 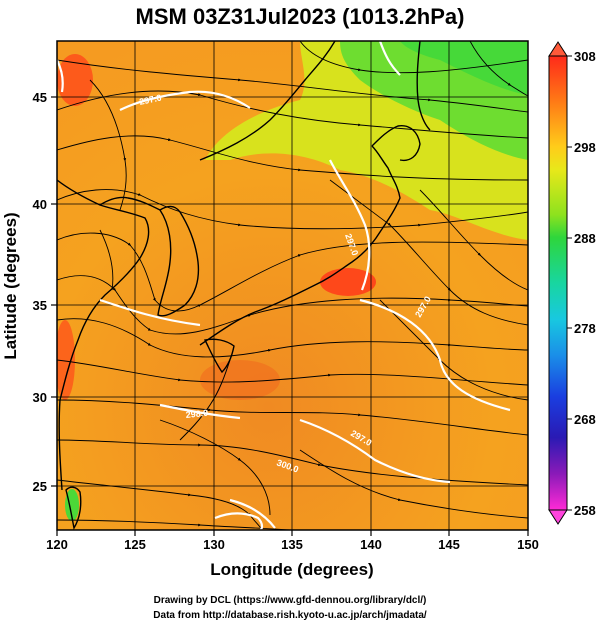 What do you see at coordinates (40, 305) in the screenshot?
I see `y-tick-label: 35` at bounding box center [40, 305].